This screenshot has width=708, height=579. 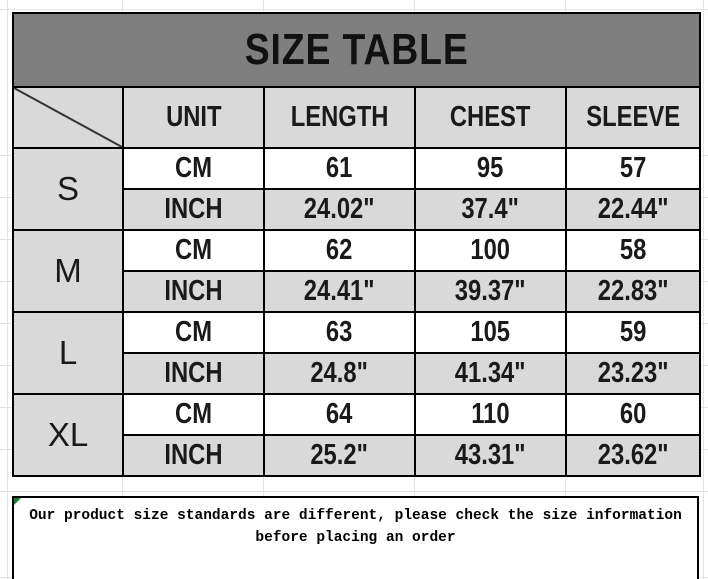 I want to click on column-header-row: UNIT LENGTH CHEST SLEEVE, so click(x=357, y=117).